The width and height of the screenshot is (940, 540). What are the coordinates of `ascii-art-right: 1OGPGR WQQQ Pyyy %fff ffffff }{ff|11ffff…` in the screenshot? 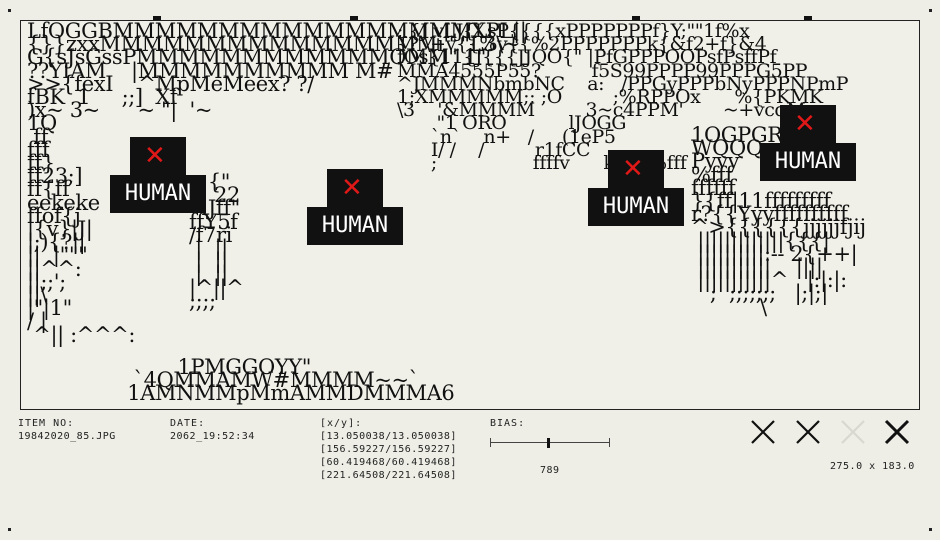 It's located at (778, 221).